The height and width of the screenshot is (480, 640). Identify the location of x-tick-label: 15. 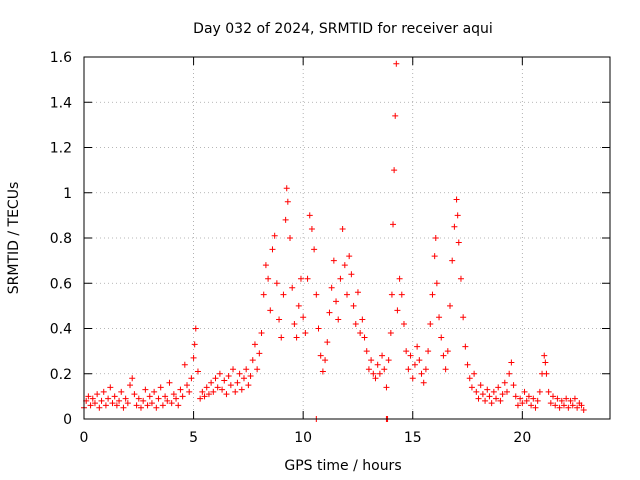
(413, 438).